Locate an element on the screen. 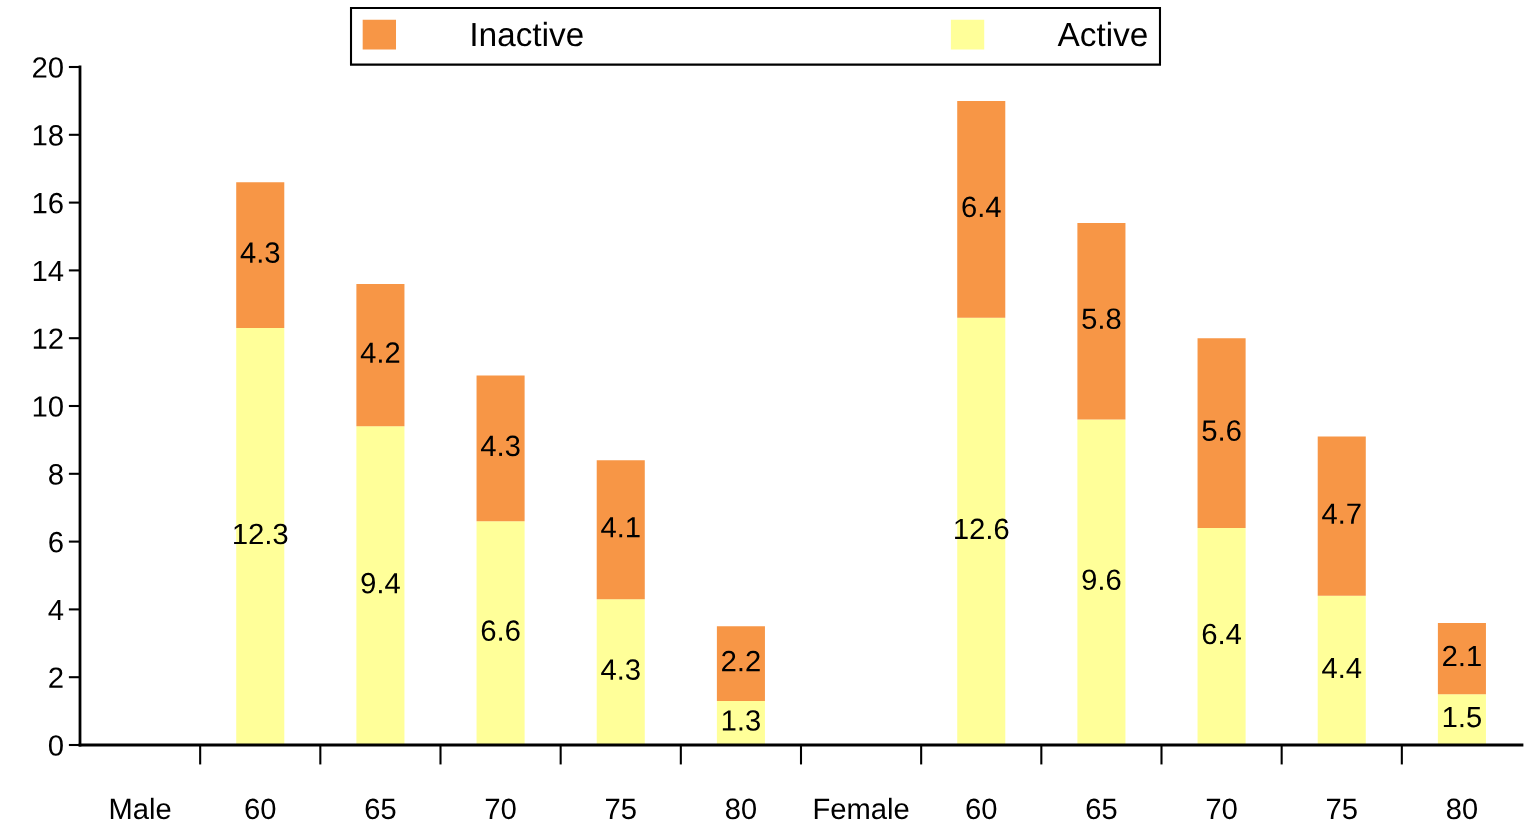 This screenshot has width=1524, height=830. y-tick-label: 20 is located at coordinates (48, 67).